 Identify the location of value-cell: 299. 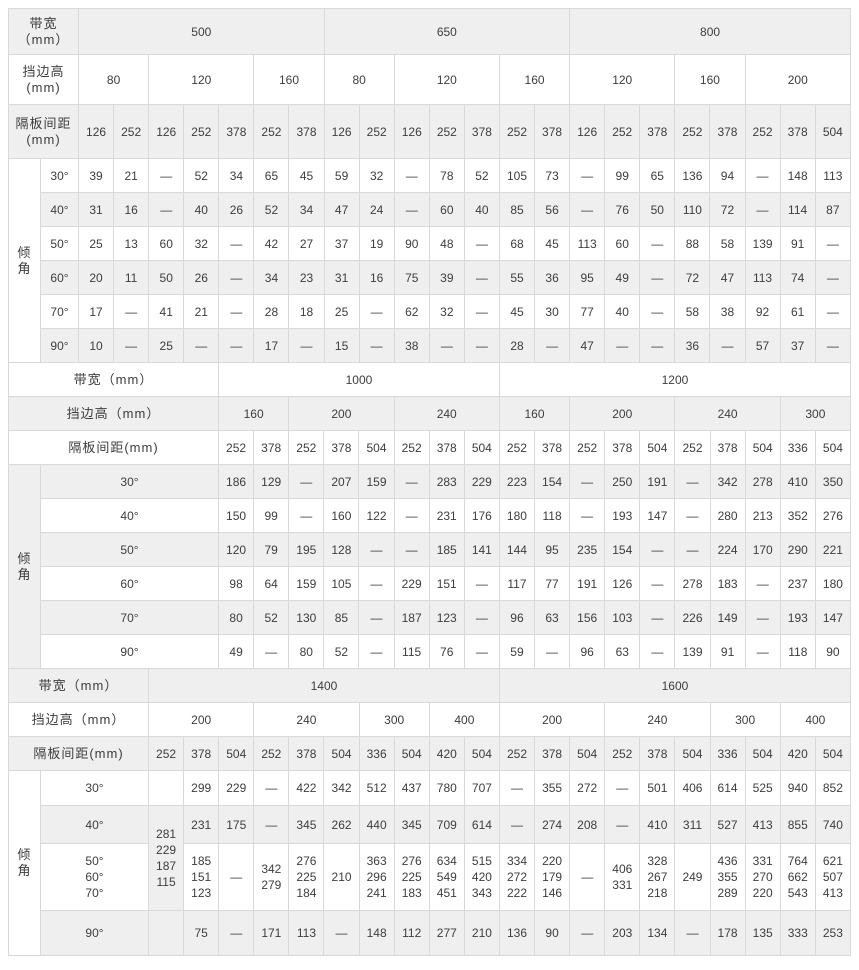
(201, 788).